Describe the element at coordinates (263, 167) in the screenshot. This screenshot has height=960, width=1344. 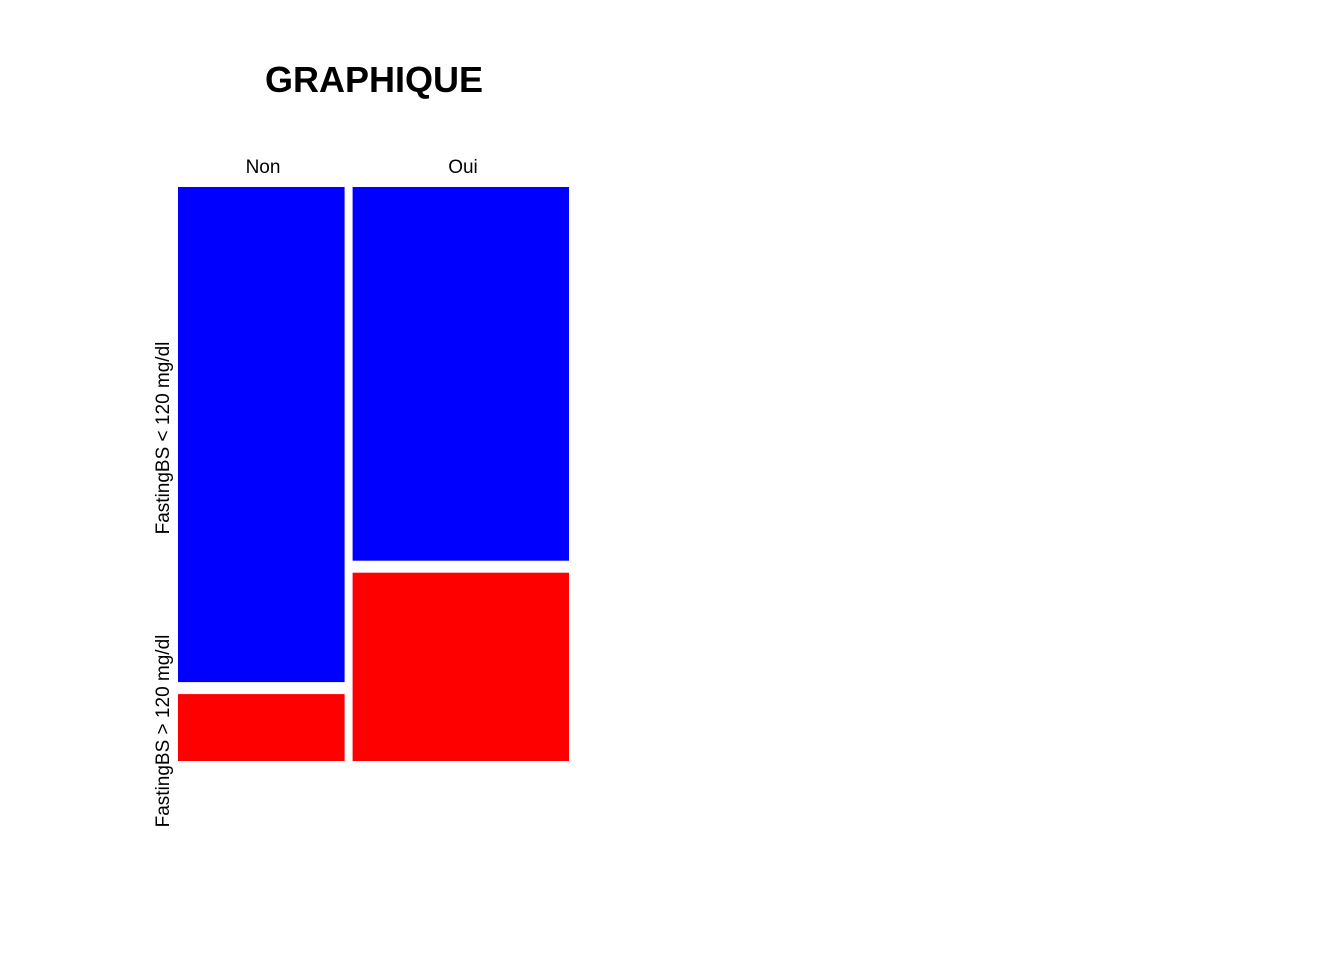
I see `column-label-non: Non` at that location.